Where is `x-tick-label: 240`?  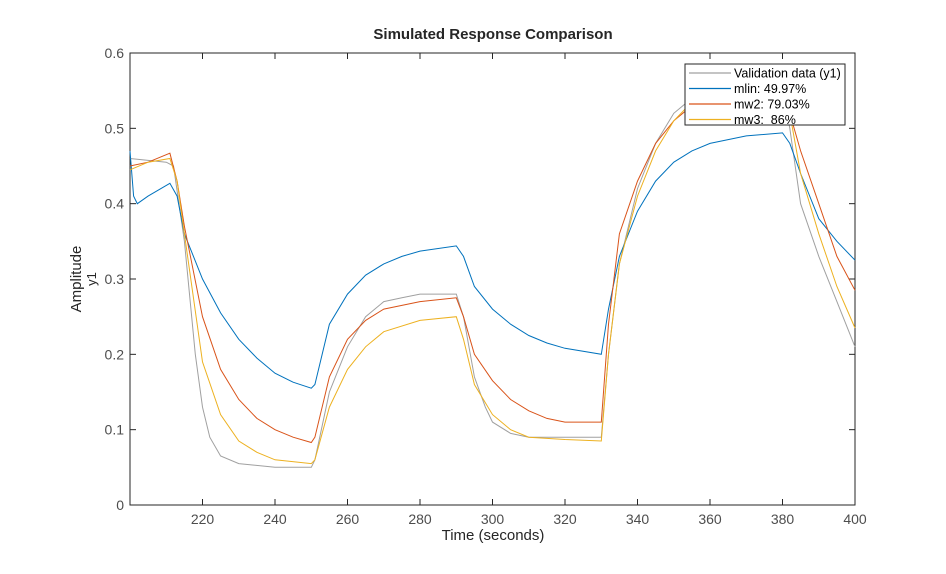 x-tick-label: 240 is located at coordinates (275, 519).